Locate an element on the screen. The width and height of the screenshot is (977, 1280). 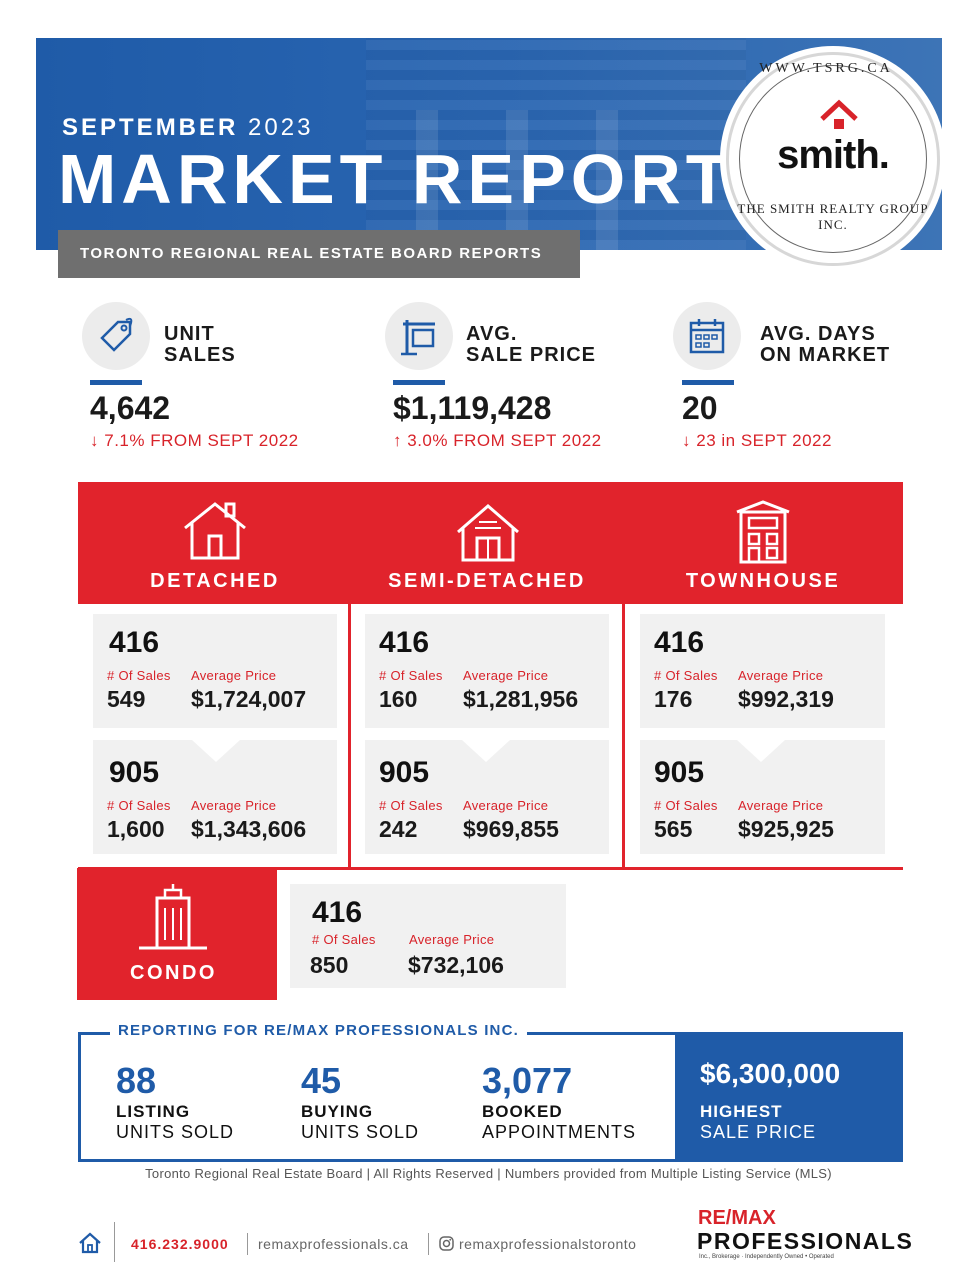
type-label-townhouse: TOWNHOUSE is located at coordinates (763, 581).